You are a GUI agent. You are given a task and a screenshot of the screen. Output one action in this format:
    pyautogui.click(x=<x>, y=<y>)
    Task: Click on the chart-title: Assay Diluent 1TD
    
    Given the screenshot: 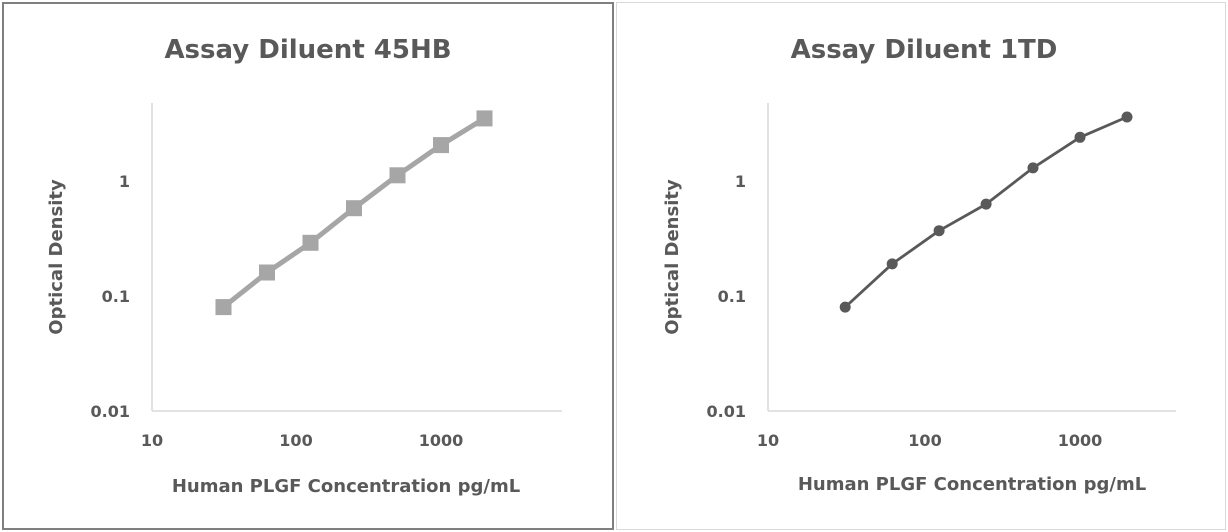 What is the action you would take?
    pyautogui.click(x=924, y=50)
    